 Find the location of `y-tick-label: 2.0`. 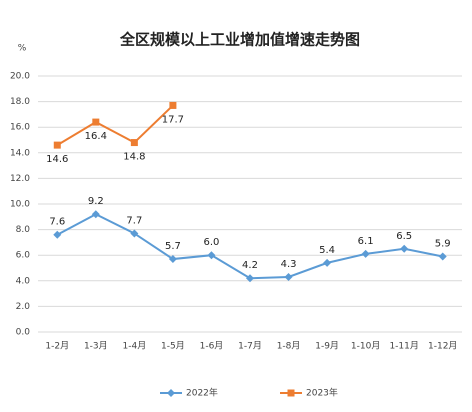

y-tick-label: 2.0 is located at coordinates (23, 307).